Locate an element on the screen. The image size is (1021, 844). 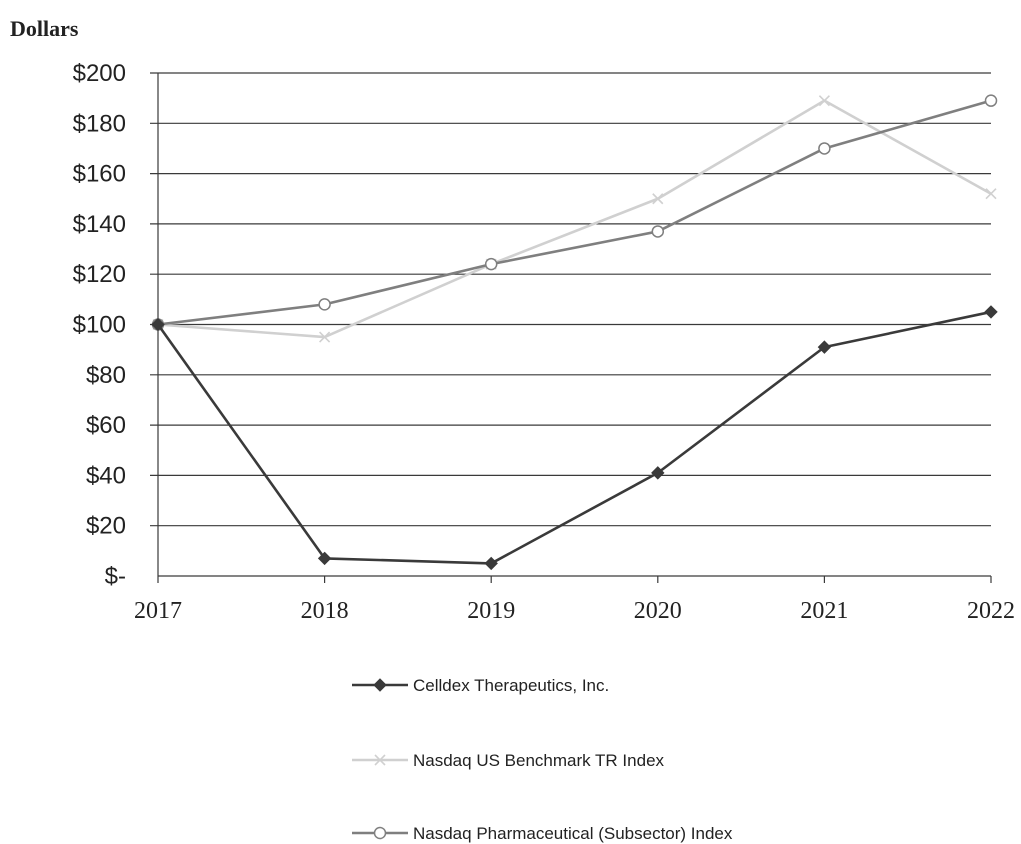
y-tick-label: $40 is located at coordinates (106, 475).